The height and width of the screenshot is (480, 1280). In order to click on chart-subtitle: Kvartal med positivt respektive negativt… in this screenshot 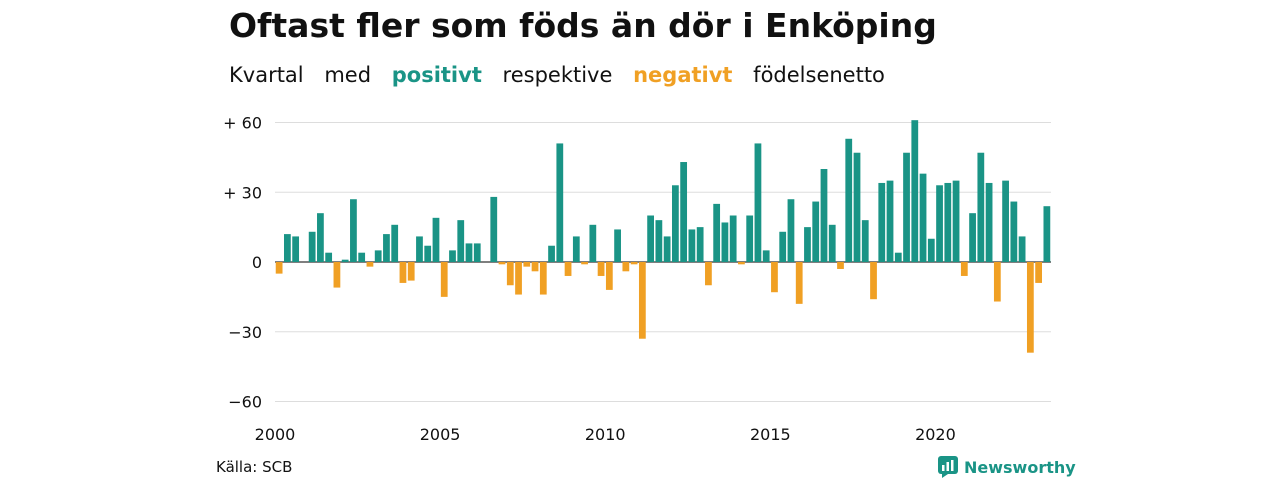, I will do `click(564, 75)`.